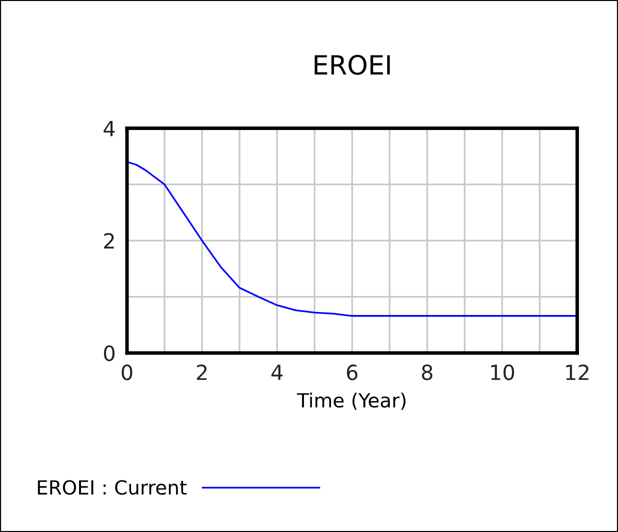  I want to click on y-tick-label: 0, so click(109, 353).